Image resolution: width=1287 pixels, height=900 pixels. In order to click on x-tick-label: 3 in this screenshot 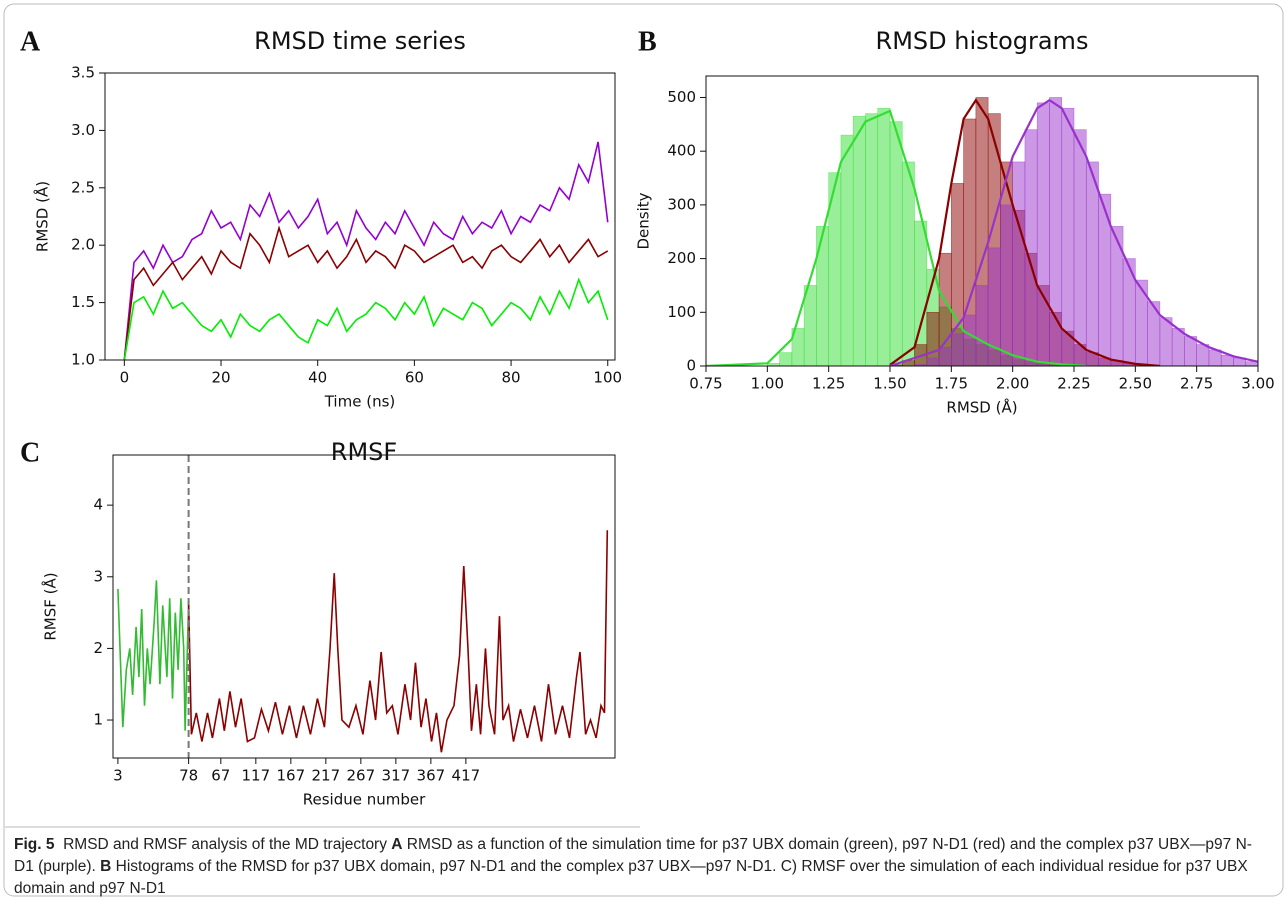, I will do `click(118, 776)`.